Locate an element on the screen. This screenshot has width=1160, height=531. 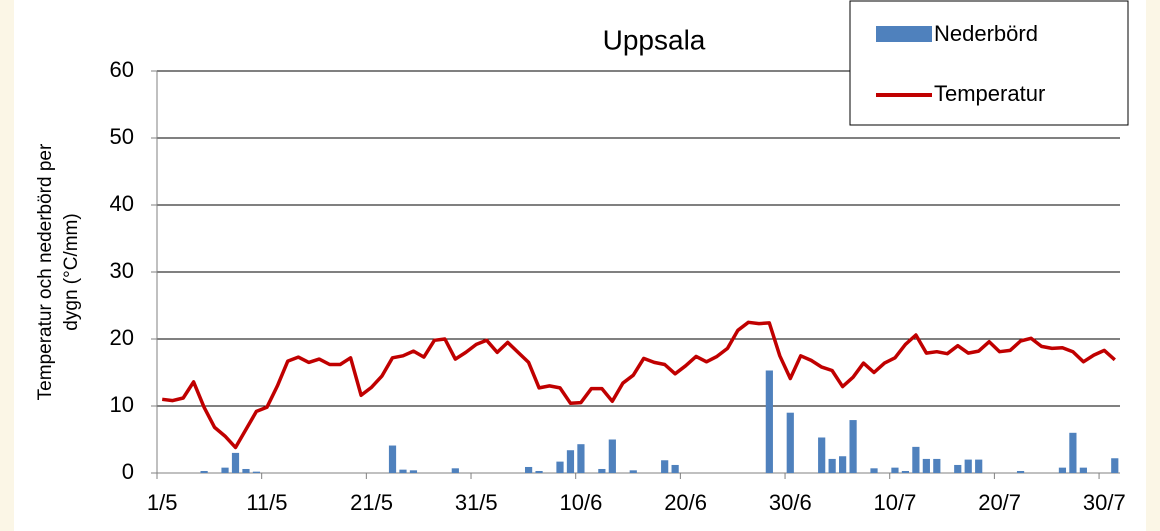
x-tick-label: 10/7 is located at coordinates (895, 502).